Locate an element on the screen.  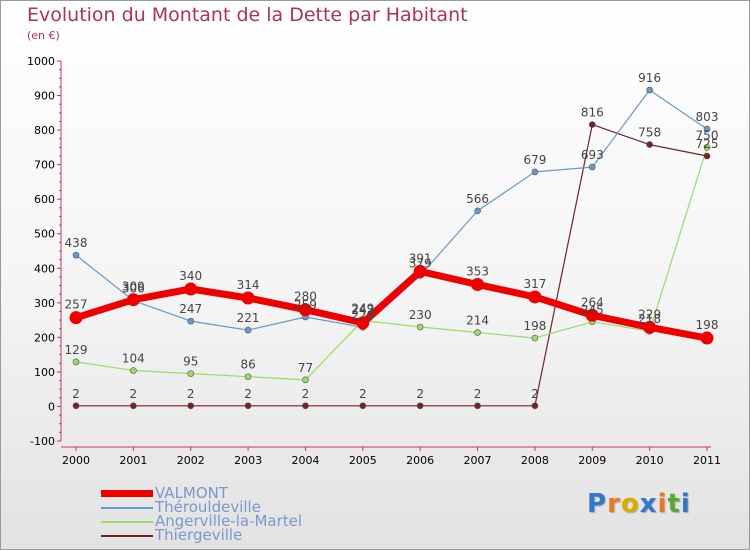
data-label: 306 is located at coordinates (133, 289).